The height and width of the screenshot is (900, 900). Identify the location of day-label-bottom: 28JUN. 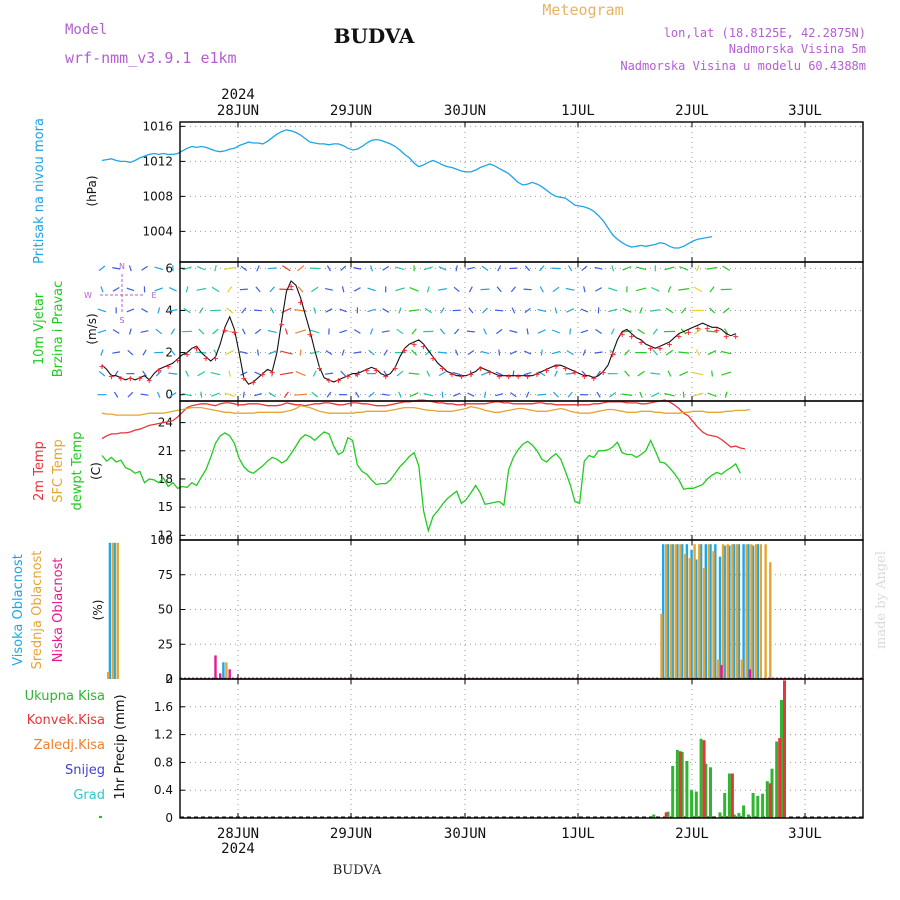
(238, 834).